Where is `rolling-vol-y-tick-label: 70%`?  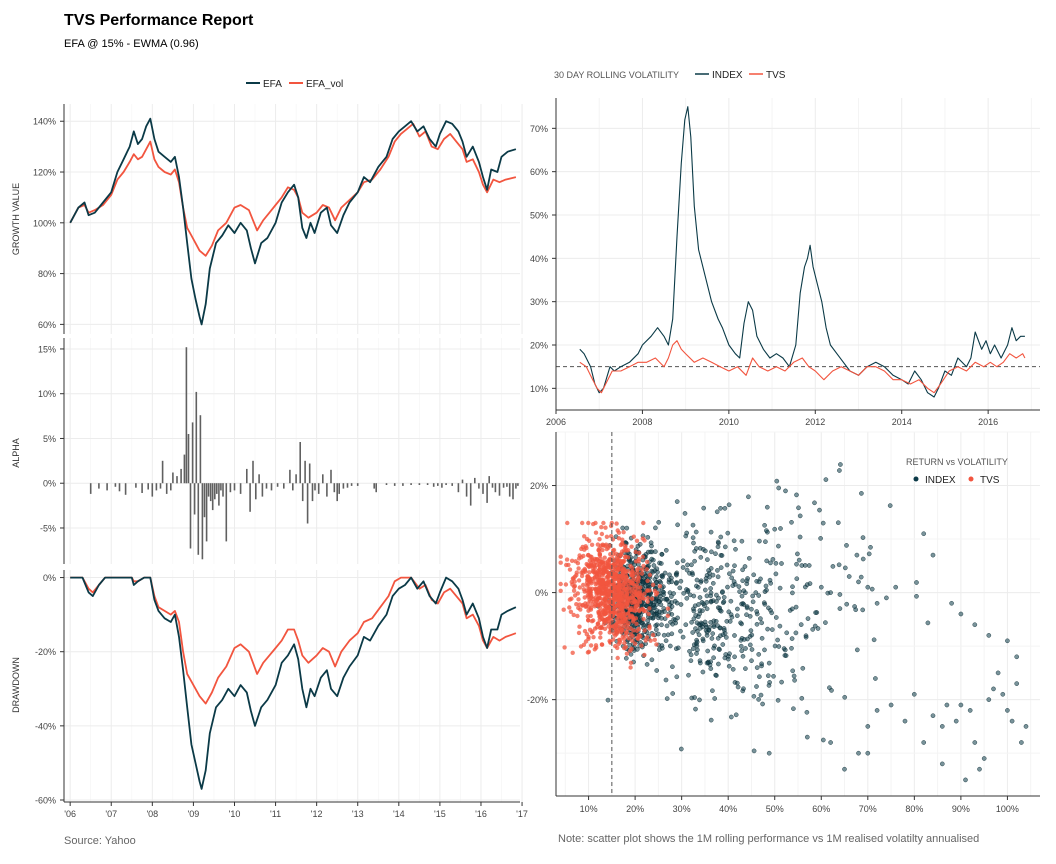
rolling-vol-y-tick-label: 70% is located at coordinates (539, 129).